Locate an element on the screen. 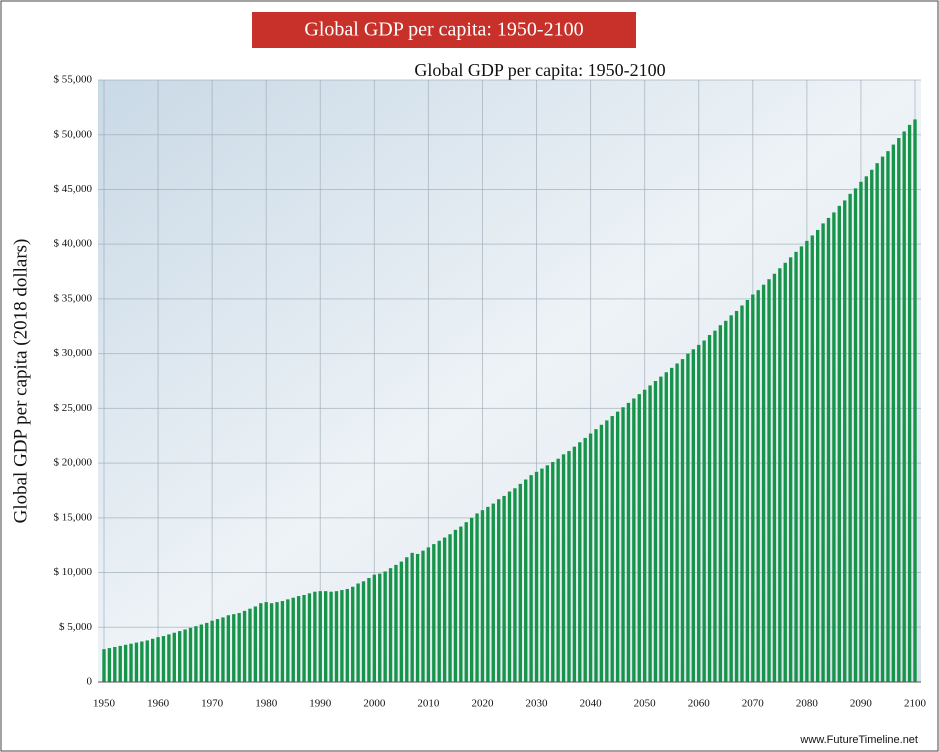 Image resolution: width=939 pixels, height=752 pixels. x-tick-label: 1990 is located at coordinates (320, 704).